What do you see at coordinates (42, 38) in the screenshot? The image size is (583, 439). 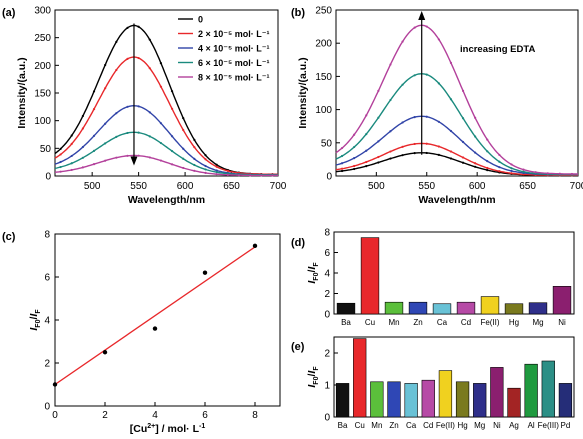 I see `y-tick-label: 250` at bounding box center [42, 38].